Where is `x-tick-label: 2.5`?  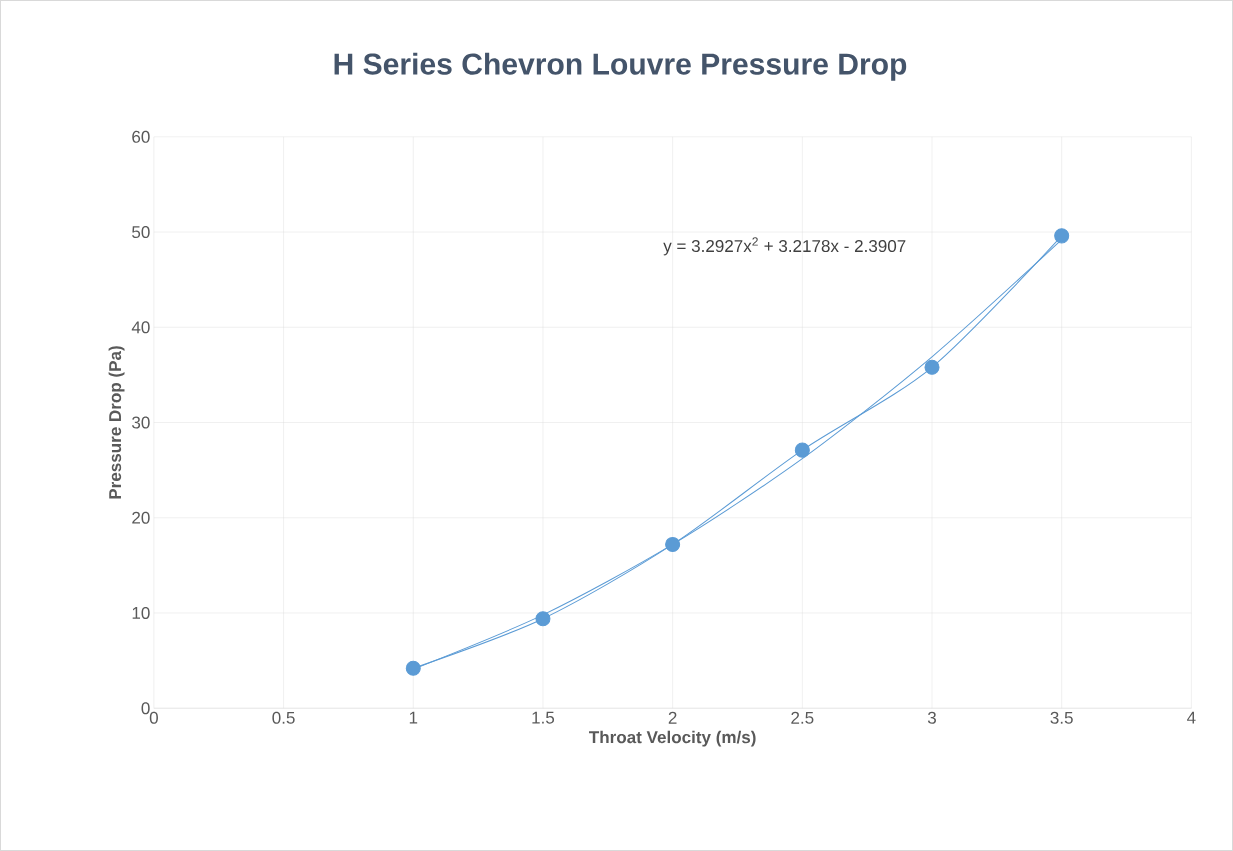 x-tick-label: 2.5 is located at coordinates (802, 717).